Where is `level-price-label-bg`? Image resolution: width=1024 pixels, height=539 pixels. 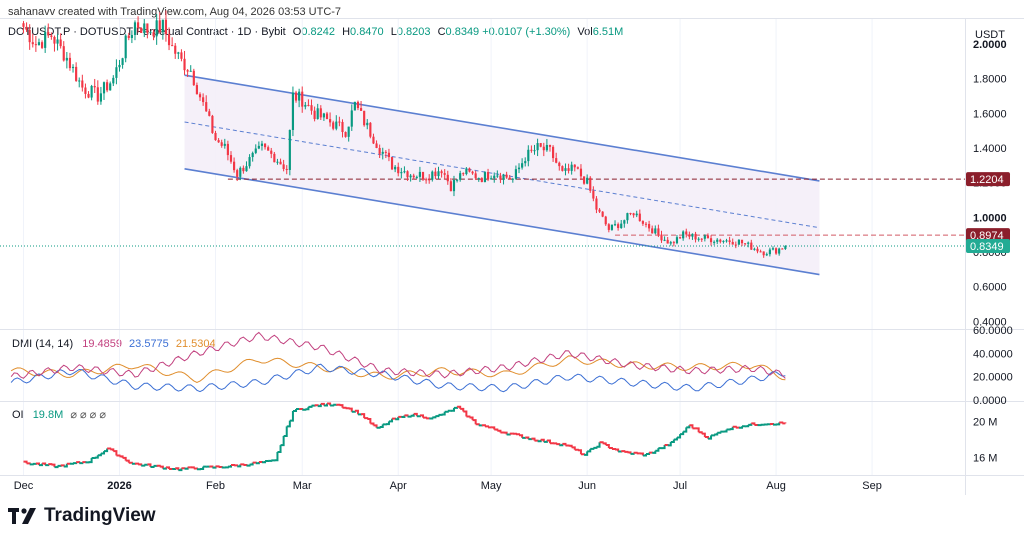
level-price-label-bg is located at coordinates (988, 235).